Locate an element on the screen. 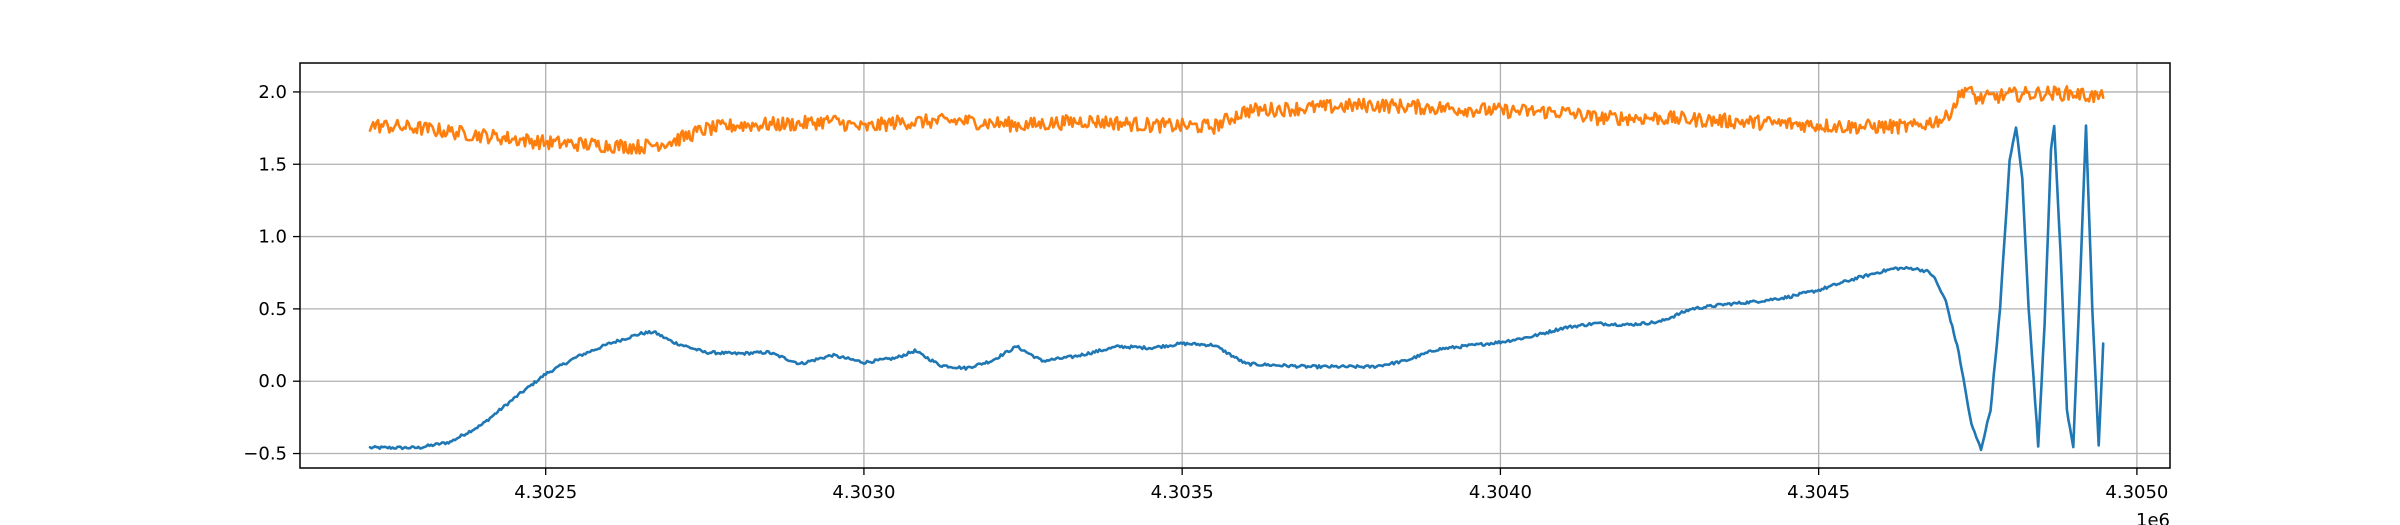 This screenshot has height=525, width=2400. y-tick-label: 1.0 is located at coordinates (272, 237).